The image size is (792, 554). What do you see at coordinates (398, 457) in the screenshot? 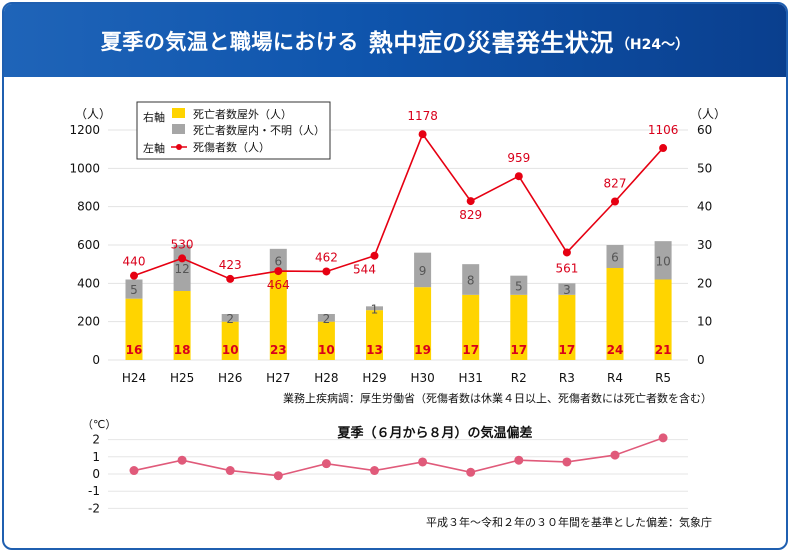
I see `temp-anomaly-line` at bounding box center [398, 457].